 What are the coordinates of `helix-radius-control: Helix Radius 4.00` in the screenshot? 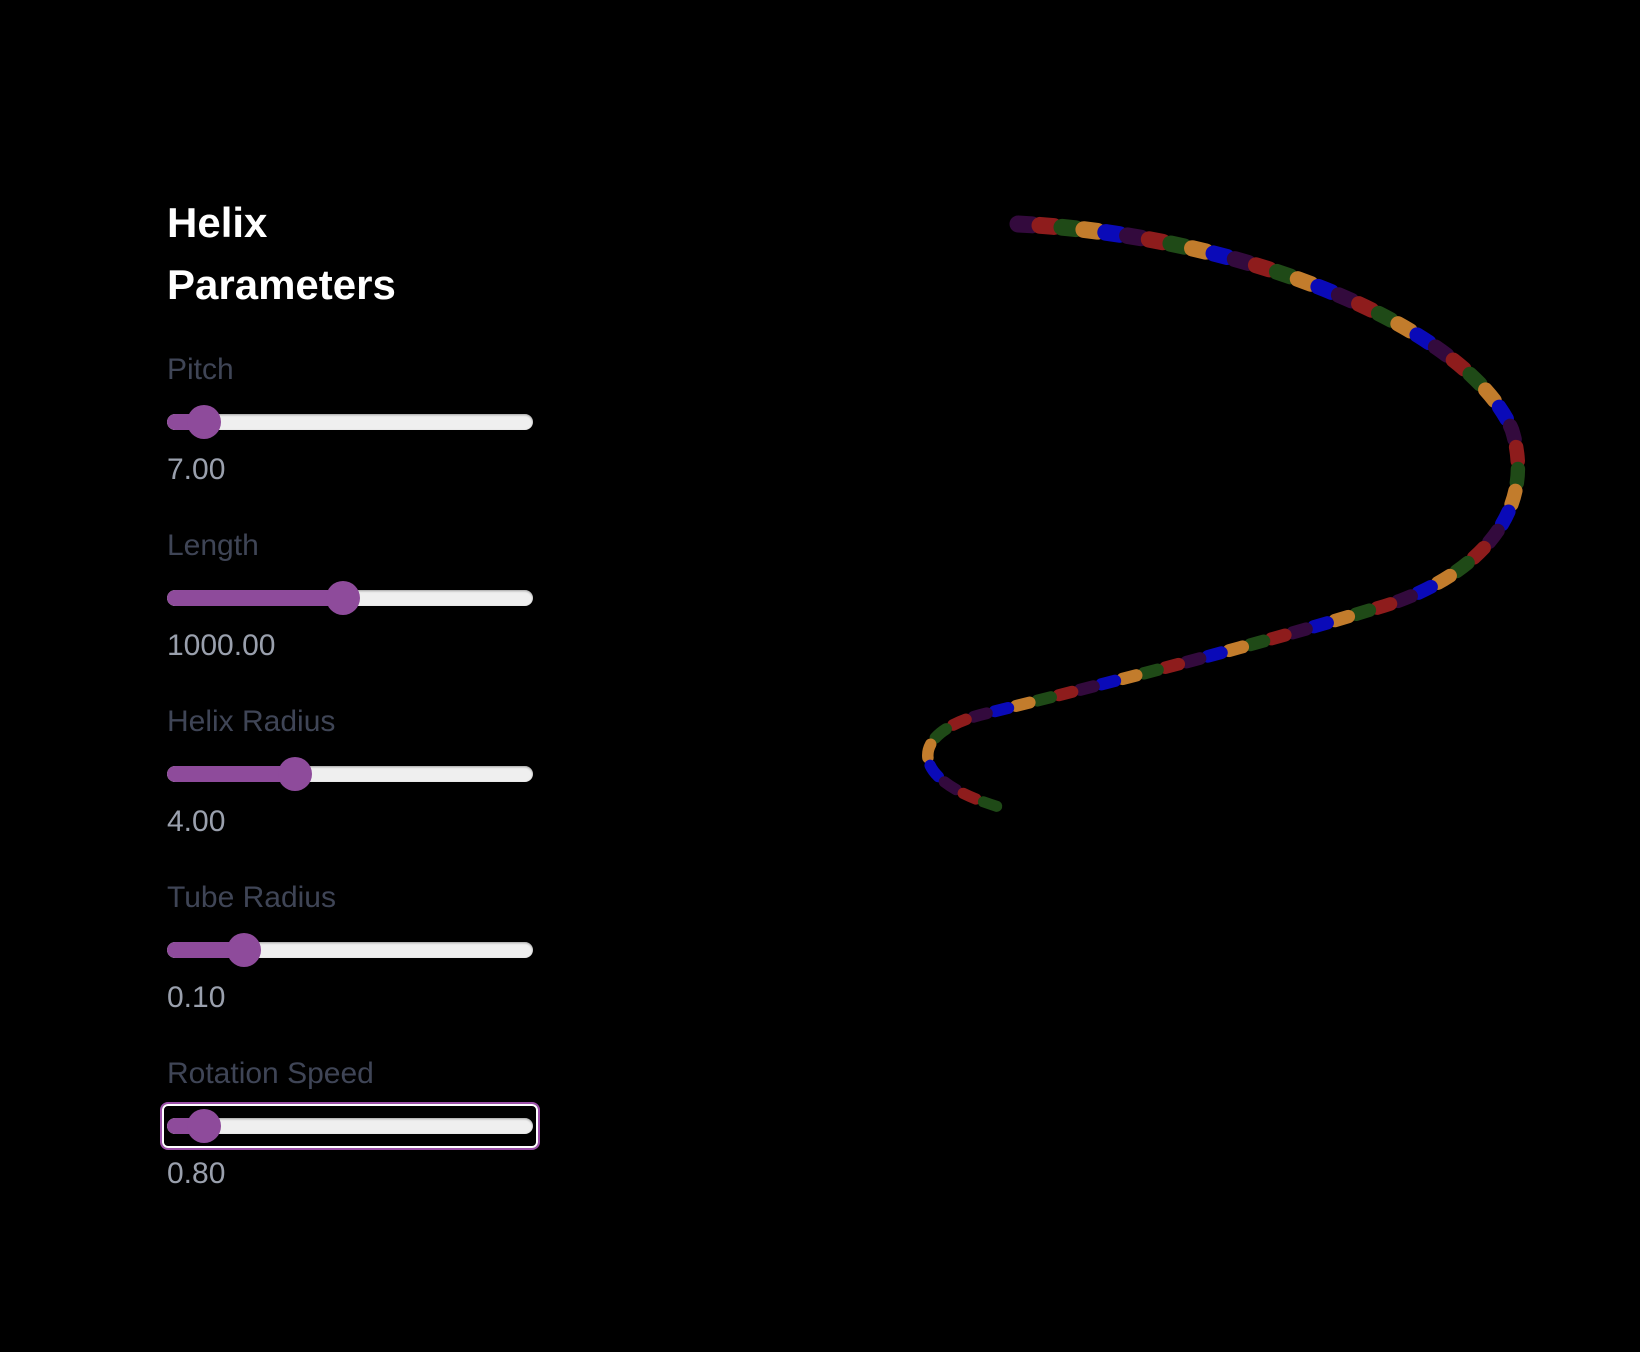 It's located at (352, 771).